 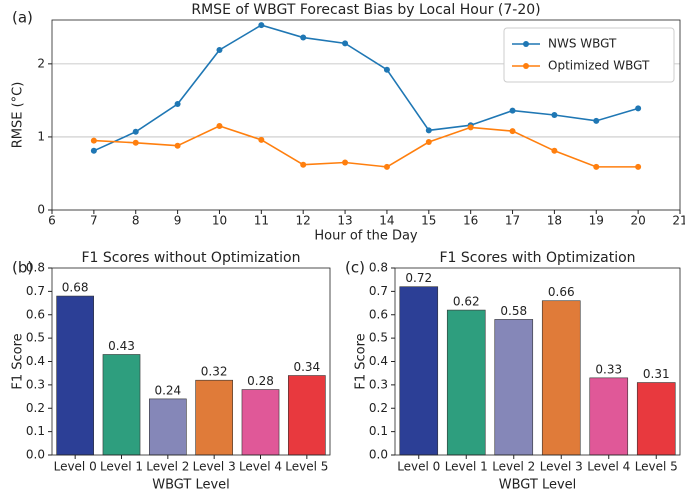 What do you see at coordinates (94, 221) in the screenshot?
I see `x-tick-label: 7` at bounding box center [94, 221].